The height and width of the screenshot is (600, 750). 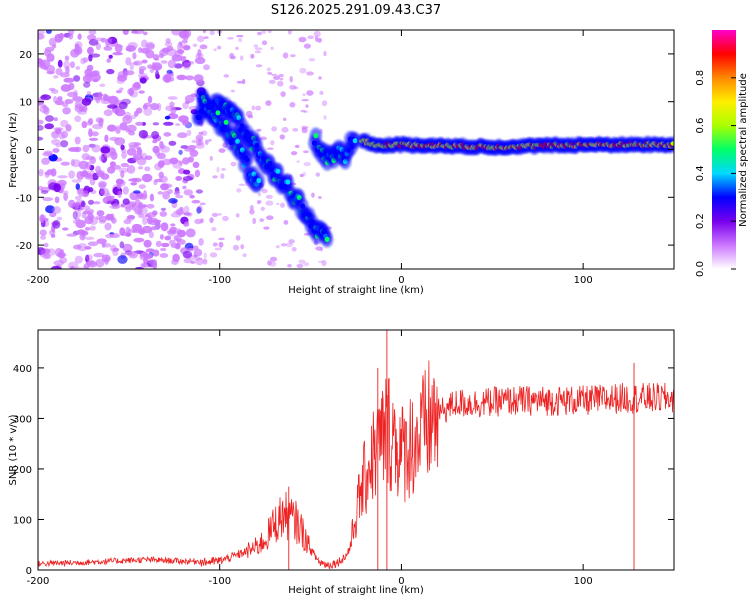 I want to click on snr-x-axis-label: Height of straight line (km), so click(x=356, y=590).